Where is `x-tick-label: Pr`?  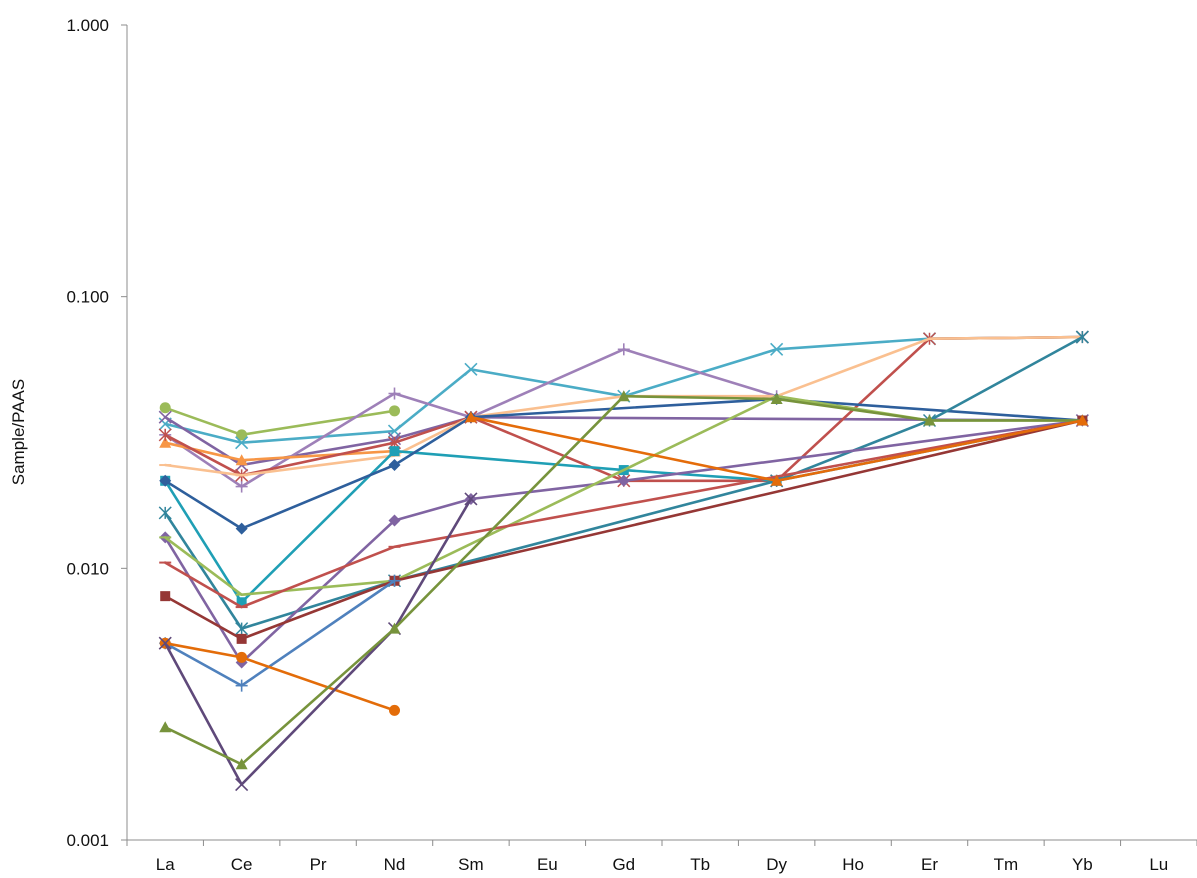 x-tick-label: Pr is located at coordinates (318, 864).